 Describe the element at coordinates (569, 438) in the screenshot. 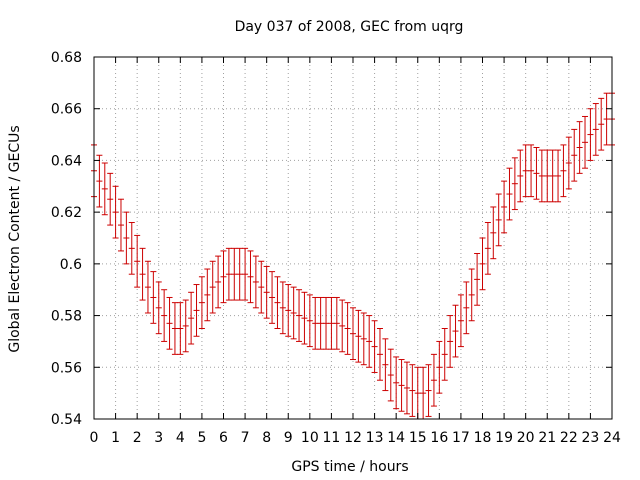

I see `x-tick-label: 22` at that location.